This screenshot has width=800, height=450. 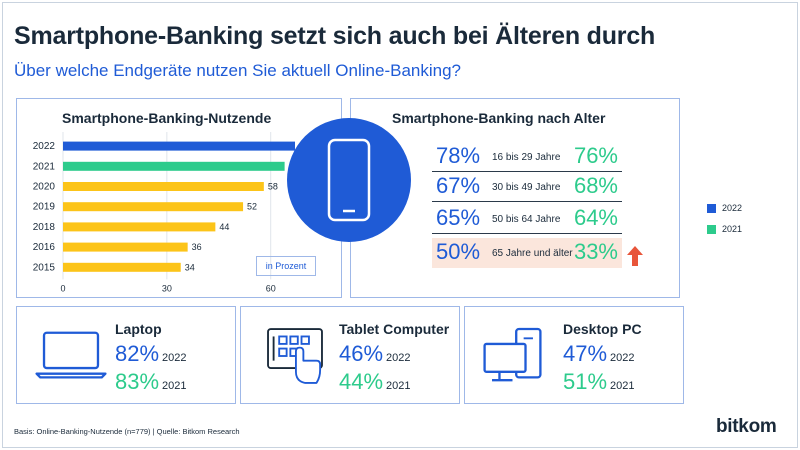 What do you see at coordinates (599, 353) in the screenshot?
I see `device-value-2022: 47% 2022` at bounding box center [599, 353].